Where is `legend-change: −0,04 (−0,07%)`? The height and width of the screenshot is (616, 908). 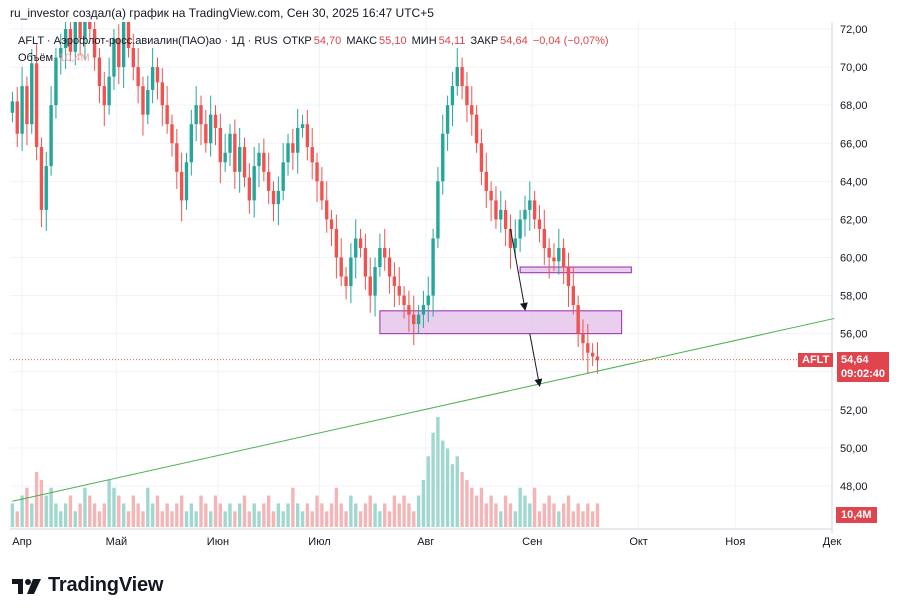
legend-change: −0,04 (−0,07%) is located at coordinates (570, 41).